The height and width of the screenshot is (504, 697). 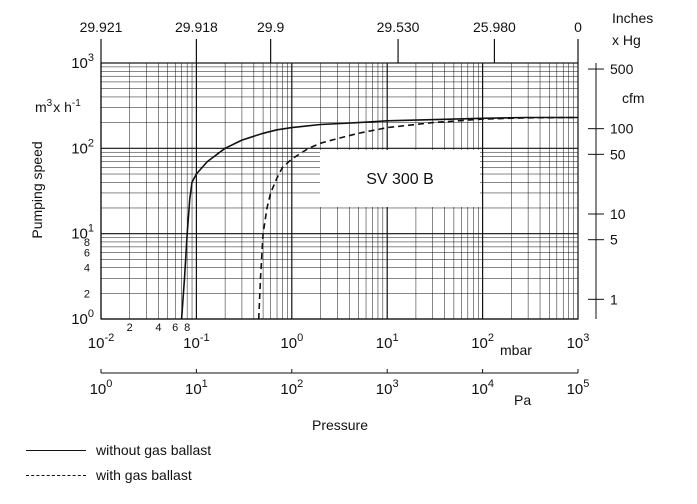 What do you see at coordinates (154, 450) in the screenshot?
I see `legend-label: without gas ballast` at bounding box center [154, 450].